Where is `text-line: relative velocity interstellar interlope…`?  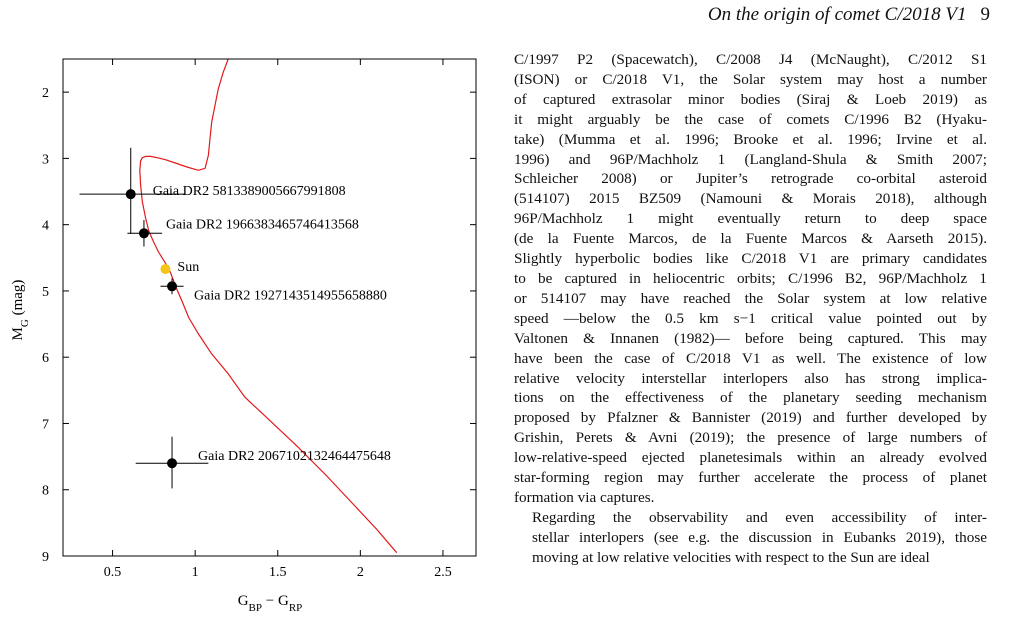 text-line: relative velocity interstellar interlope… is located at coordinates (750, 378).